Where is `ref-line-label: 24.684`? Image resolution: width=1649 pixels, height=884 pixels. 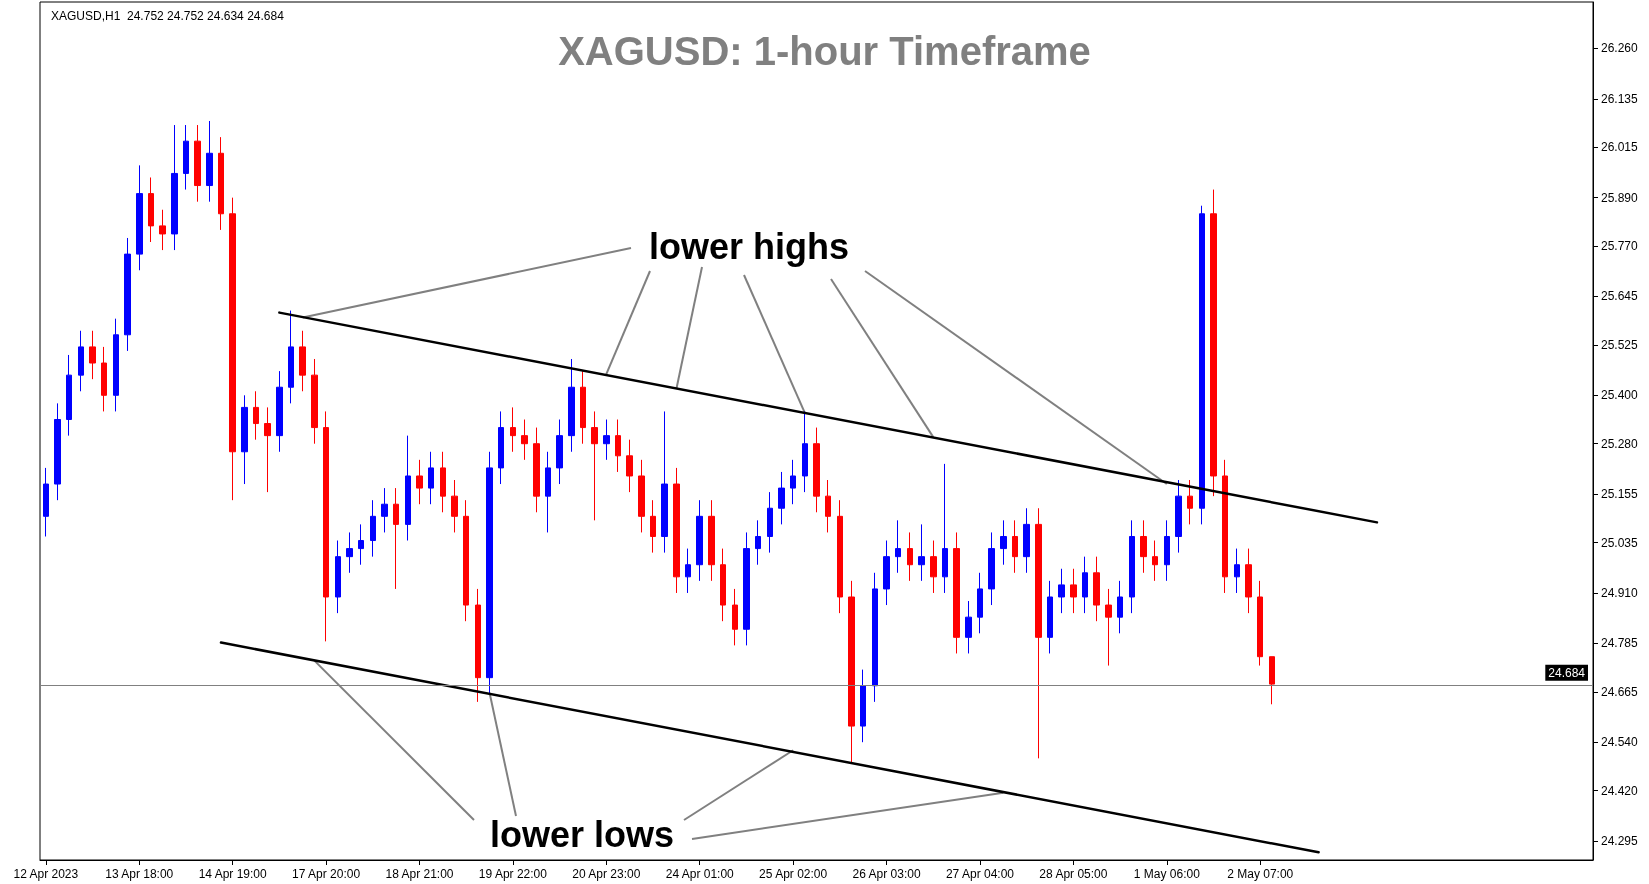 ref-line-label: 24.684 is located at coordinates (1567, 672).